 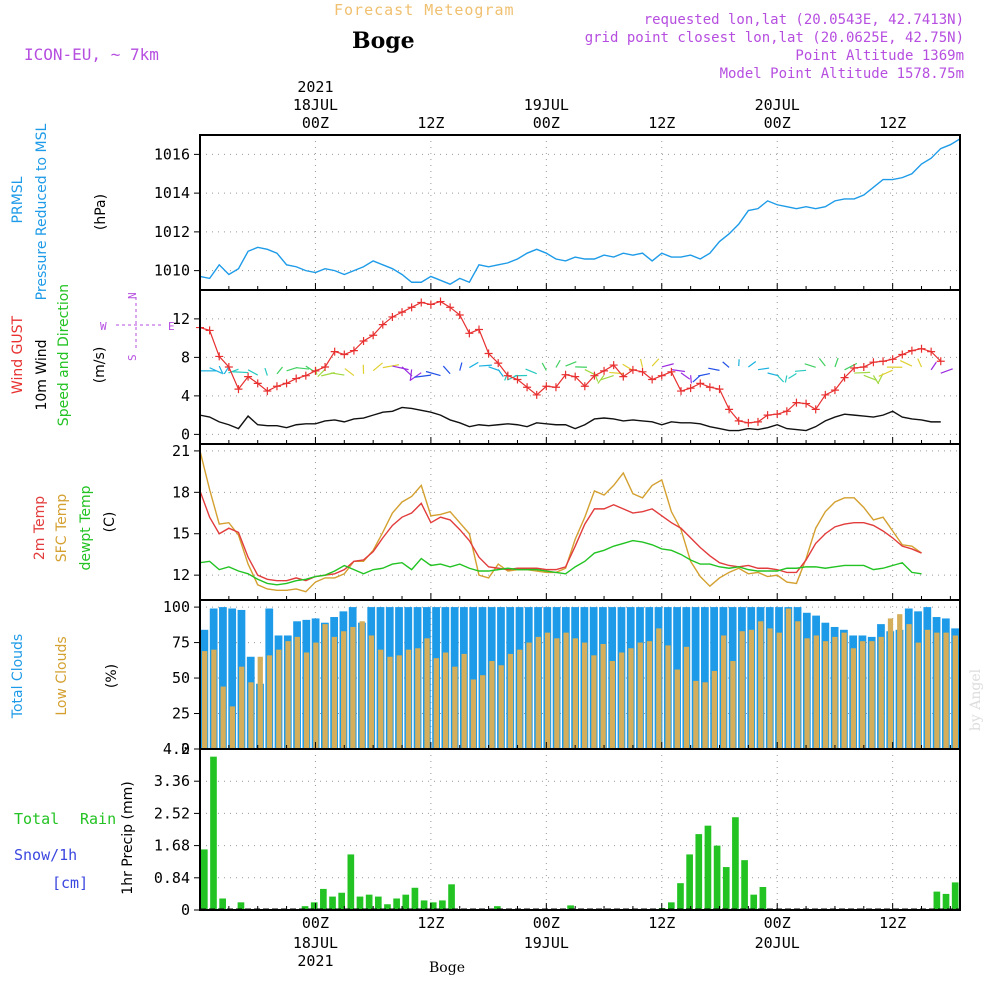 What do you see at coordinates (132, 357) in the screenshot?
I see `compass-s: S` at bounding box center [132, 357].